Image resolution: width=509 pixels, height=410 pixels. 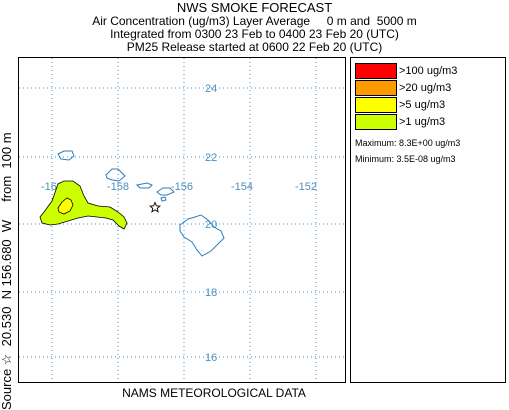 I want to click on hawaiian-islands, so click(x=141, y=203).